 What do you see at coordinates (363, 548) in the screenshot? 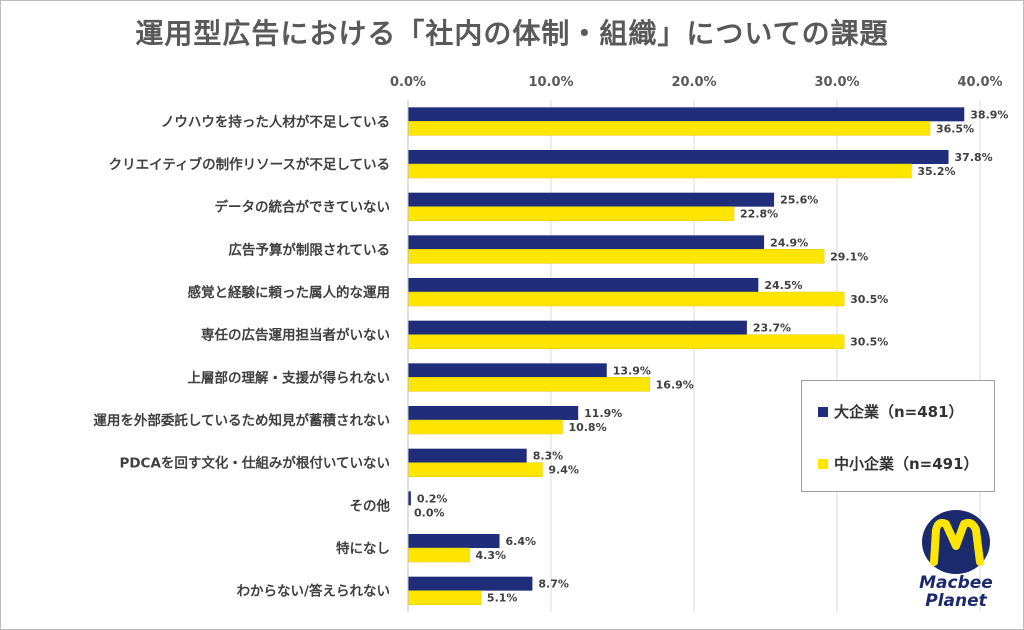
I see `category-label: 特になし` at bounding box center [363, 548].